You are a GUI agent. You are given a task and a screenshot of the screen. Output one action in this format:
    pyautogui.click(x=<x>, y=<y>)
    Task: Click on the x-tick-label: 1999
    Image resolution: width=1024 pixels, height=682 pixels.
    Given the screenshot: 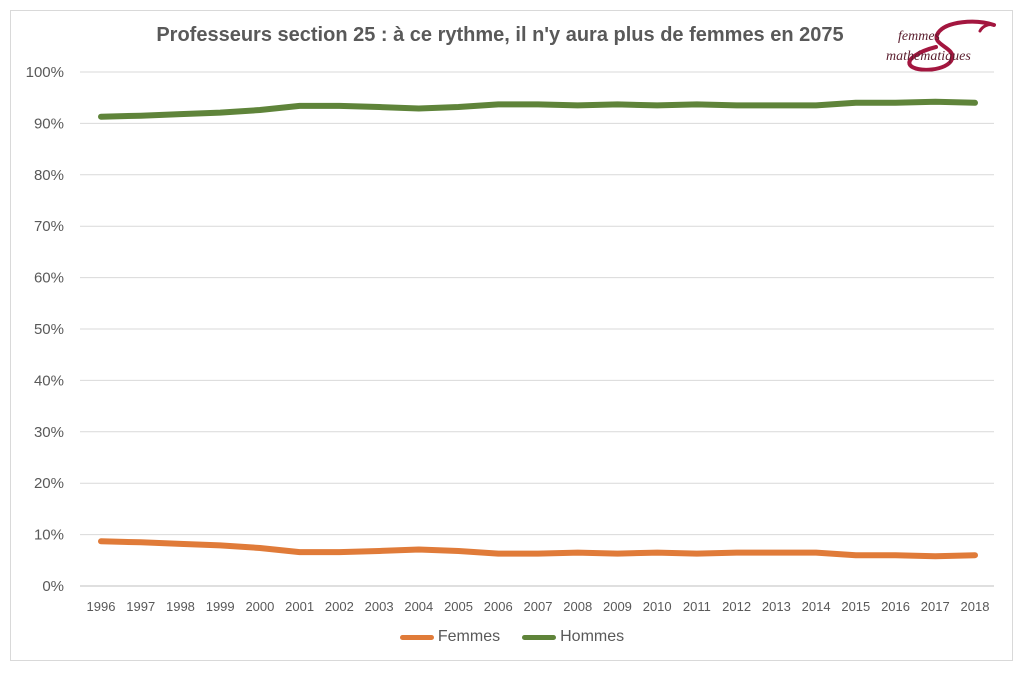 What is the action you would take?
    pyautogui.click(x=220, y=606)
    